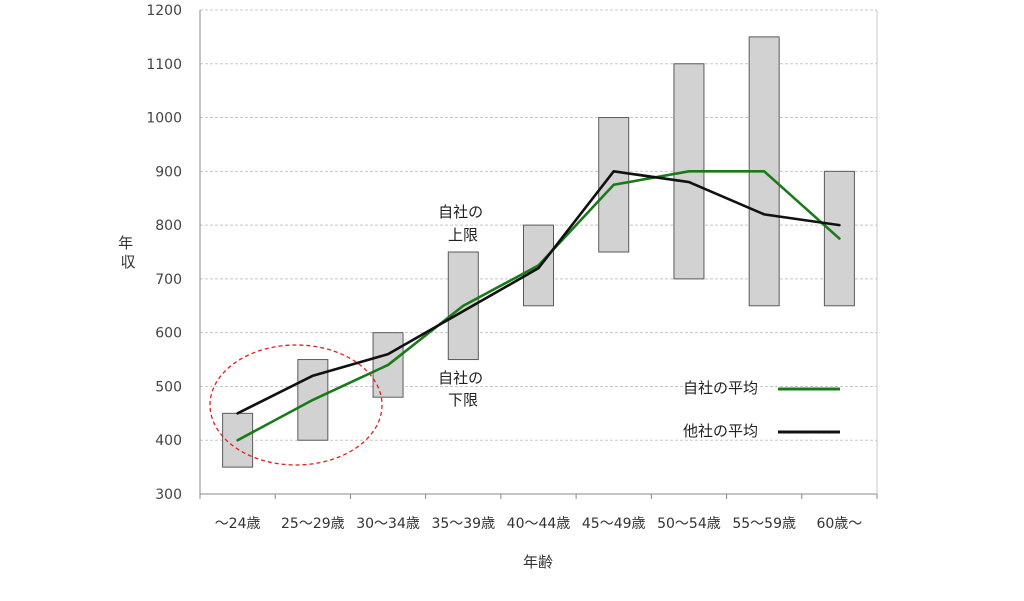 Image resolution: width=1024 pixels, height=601 pixels. I want to click on y-tick-label: 500, so click(168, 387).